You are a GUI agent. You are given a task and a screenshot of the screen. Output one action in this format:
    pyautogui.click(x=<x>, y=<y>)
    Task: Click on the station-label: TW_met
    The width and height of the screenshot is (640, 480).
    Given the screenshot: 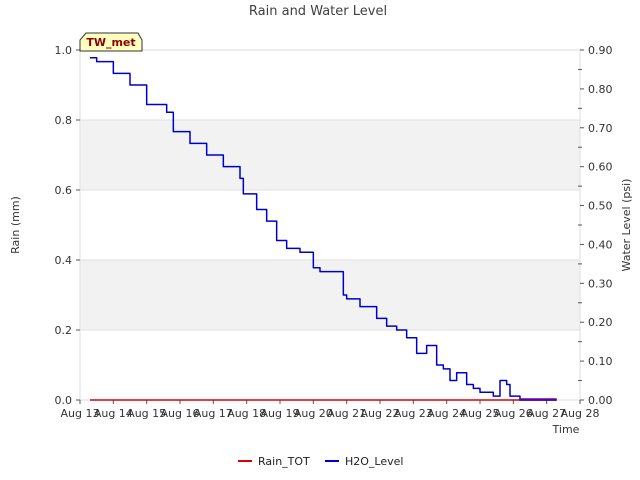 What is the action you would take?
    pyautogui.click(x=110, y=42)
    